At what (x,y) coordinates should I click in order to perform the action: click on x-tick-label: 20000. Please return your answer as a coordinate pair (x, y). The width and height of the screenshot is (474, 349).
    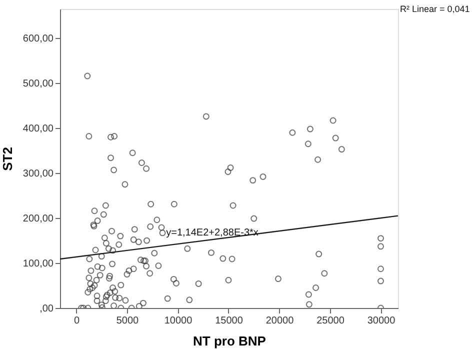
    Looking at the image, I should click on (280, 321).